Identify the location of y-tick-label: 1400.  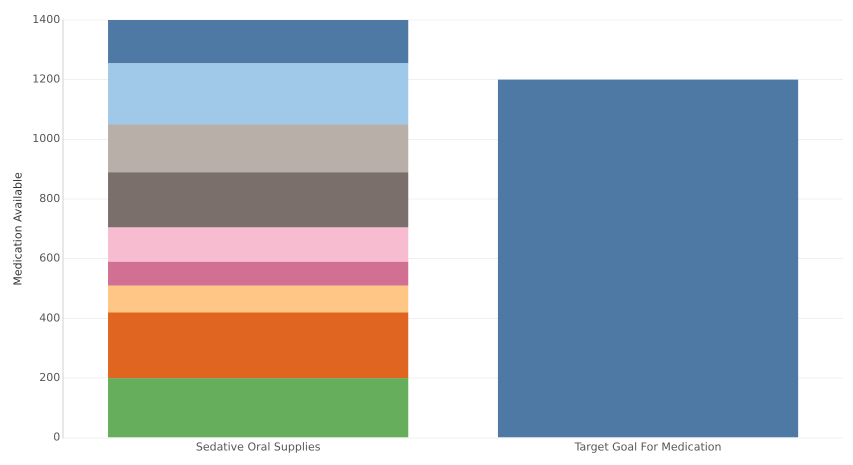
(46, 19).